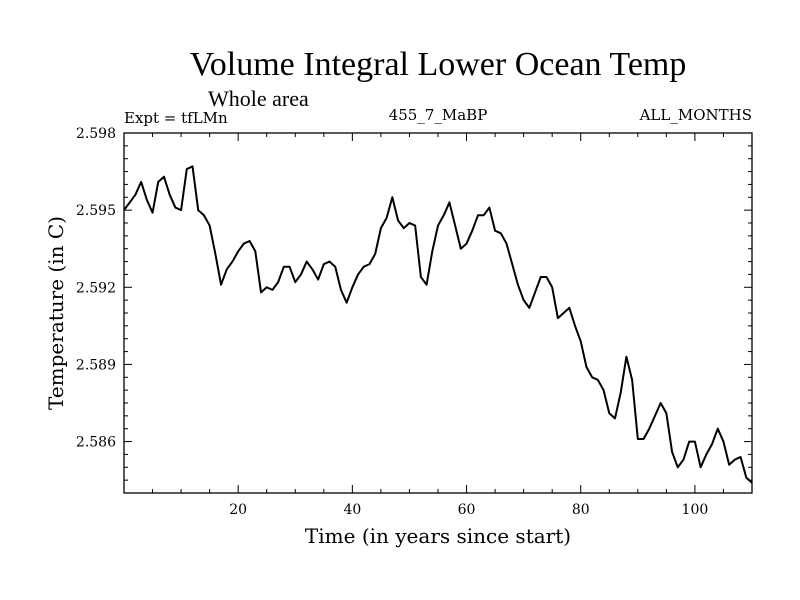 This screenshot has height=600, width=800. What do you see at coordinates (56, 313) in the screenshot?
I see `y-axis-label: Temperature (in C)` at bounding box center [56, 313].